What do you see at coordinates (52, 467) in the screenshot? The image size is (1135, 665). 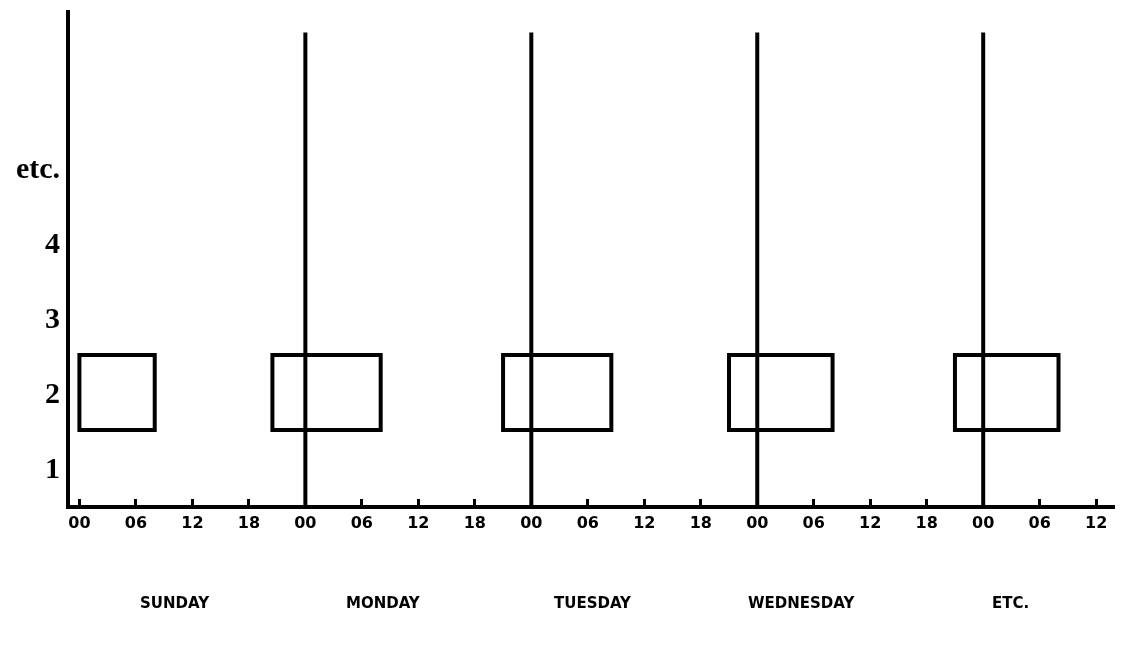 I see `y-tick-label: 1` at bounding box center [52, 467].